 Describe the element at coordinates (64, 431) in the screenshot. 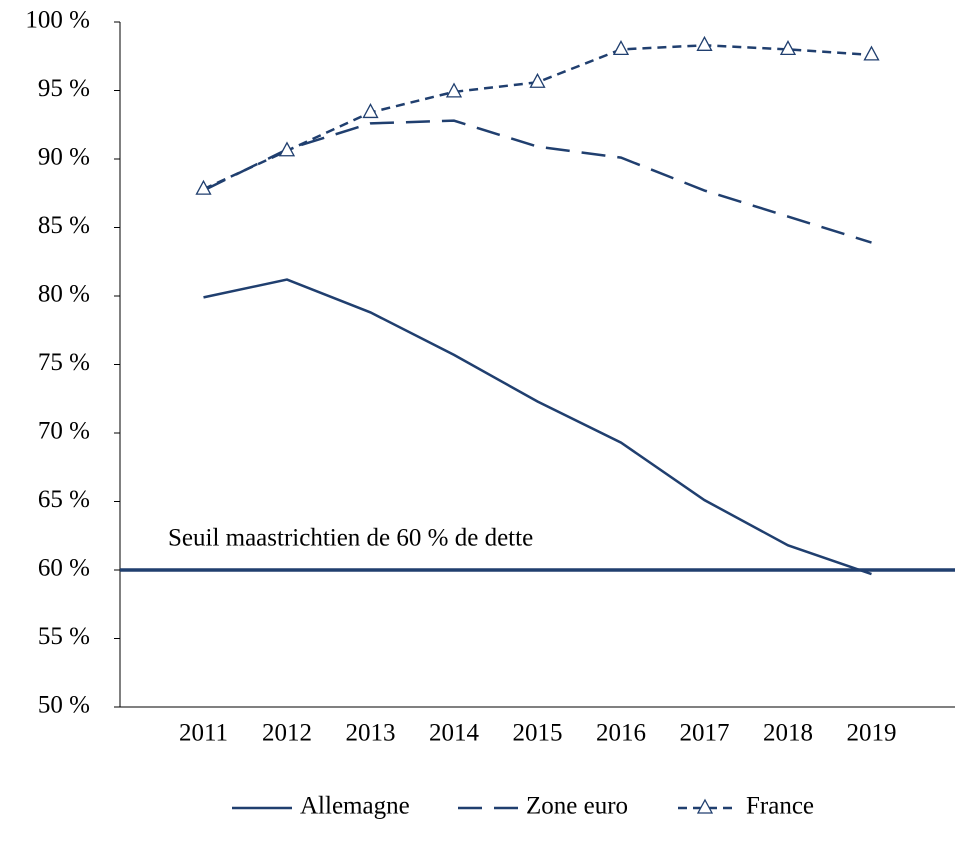

I see `y-tick-label: 70 %` at that location.